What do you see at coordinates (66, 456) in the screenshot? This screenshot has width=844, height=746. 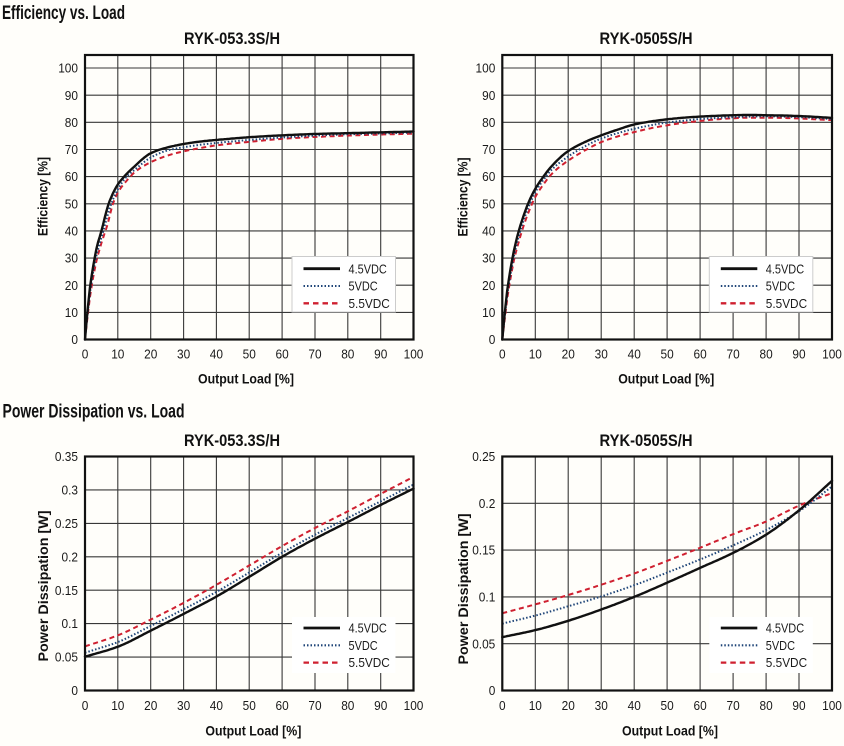 I see `svg-text: 0.35` at bounding box center [66, 456].